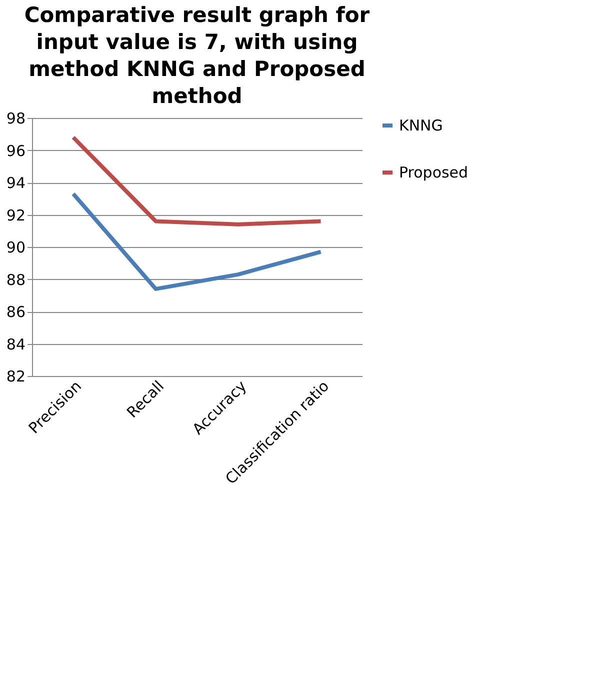 The width and height of the screenshot is (593, 682). What do you see at coordinates (16, 215) in the screenshot?
I see `y-tick-label: 92` at bounding box center [16, 215].